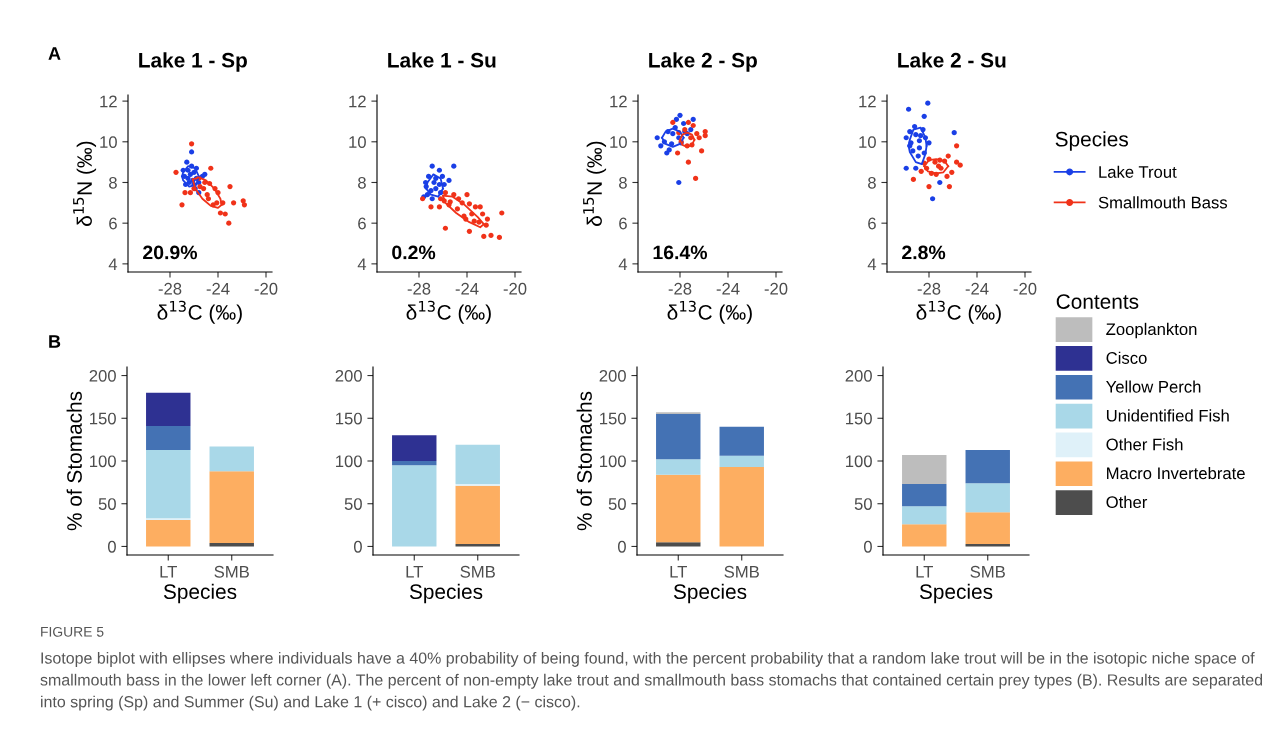 The width and height of the screenshot is (1288, 747). Describe the element at coordinates (1144, 444) in the screenshot. I see `legend-label: Other Fish` at that location.